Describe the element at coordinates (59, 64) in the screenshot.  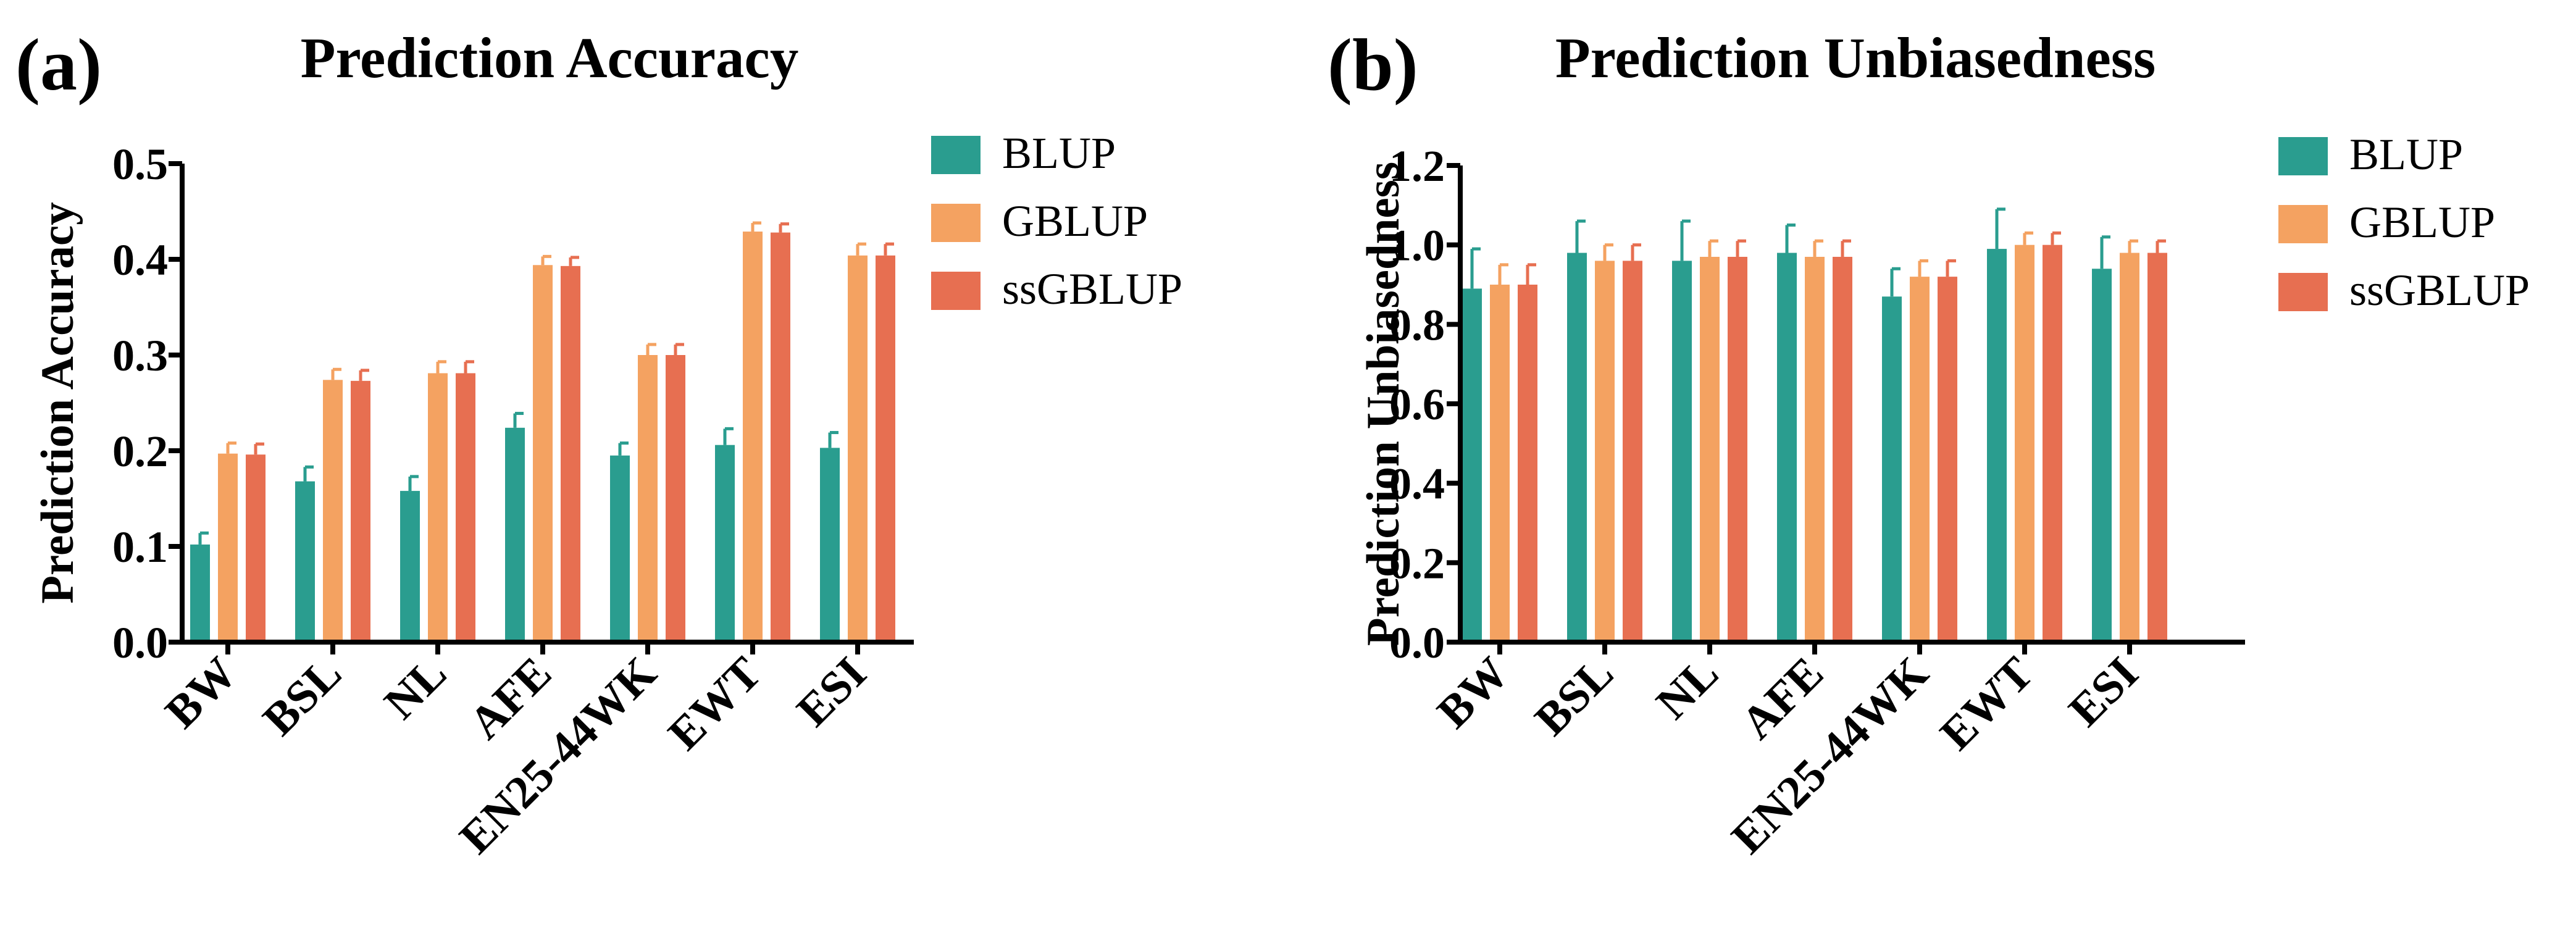
I see `panel-label: (a)` at that location.